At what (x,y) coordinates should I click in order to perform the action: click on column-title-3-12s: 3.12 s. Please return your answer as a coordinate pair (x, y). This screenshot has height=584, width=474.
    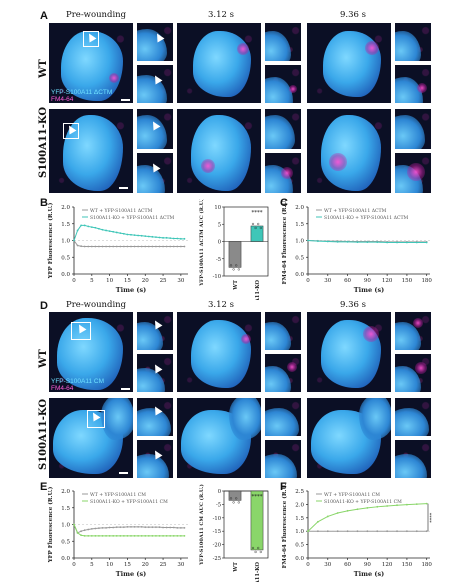
    Looking at the image, I should click on (221, 15).